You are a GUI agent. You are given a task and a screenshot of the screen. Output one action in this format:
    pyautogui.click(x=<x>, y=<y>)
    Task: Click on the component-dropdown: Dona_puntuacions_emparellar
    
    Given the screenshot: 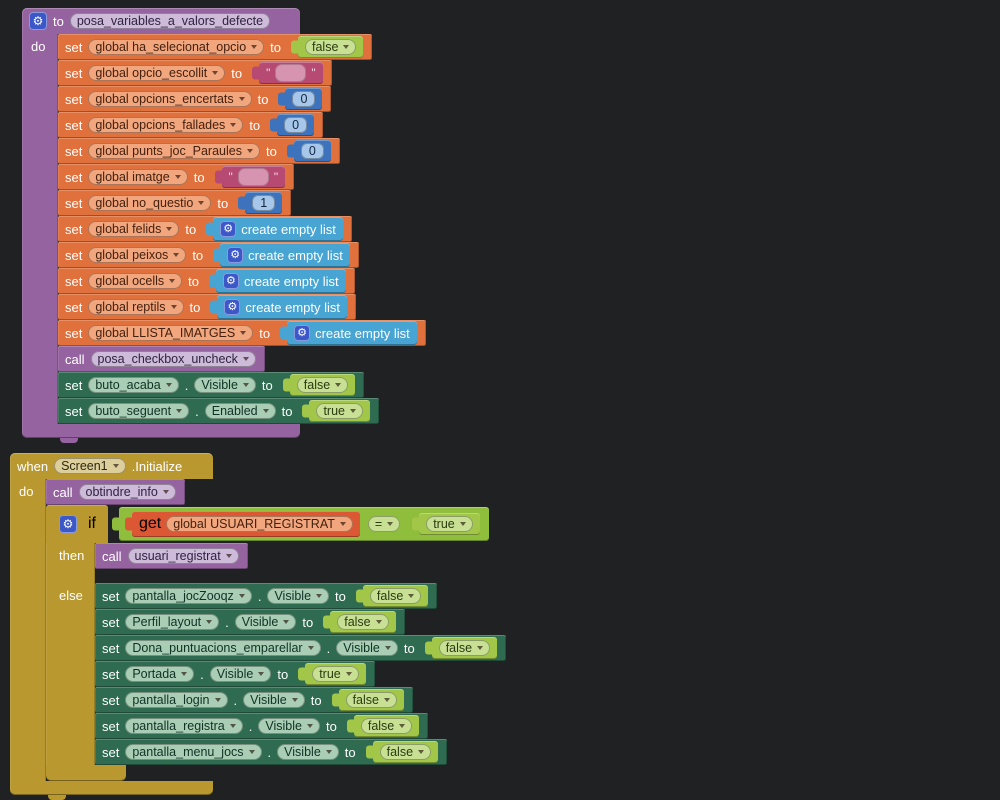 What is the action you would take?
    pyautogui.click(x=223, y=648)
    